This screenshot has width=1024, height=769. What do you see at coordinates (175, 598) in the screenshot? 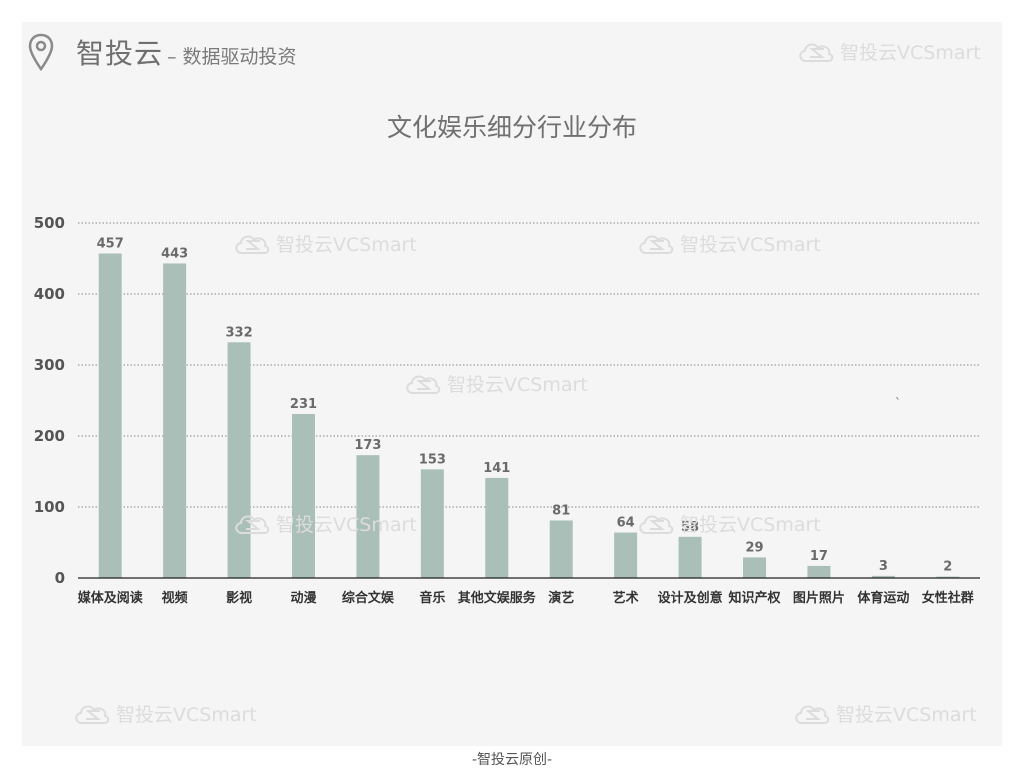
I see `x-tick-label: 视频` at bounding box center [175, 598].